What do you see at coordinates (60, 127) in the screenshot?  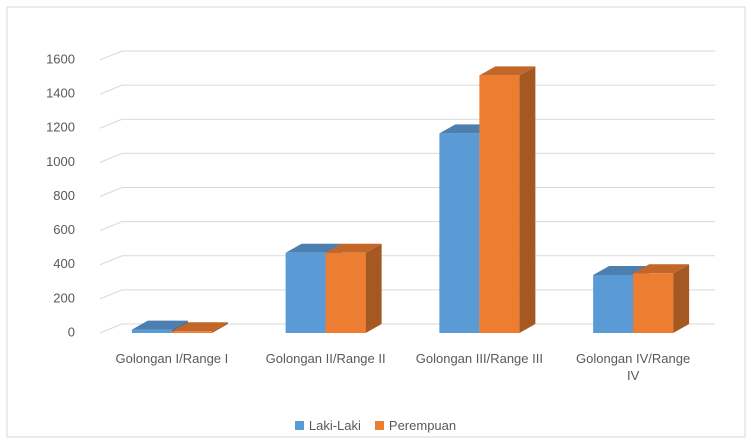 I see `y-tick-label: 1200` at bounding box center [60, 127].